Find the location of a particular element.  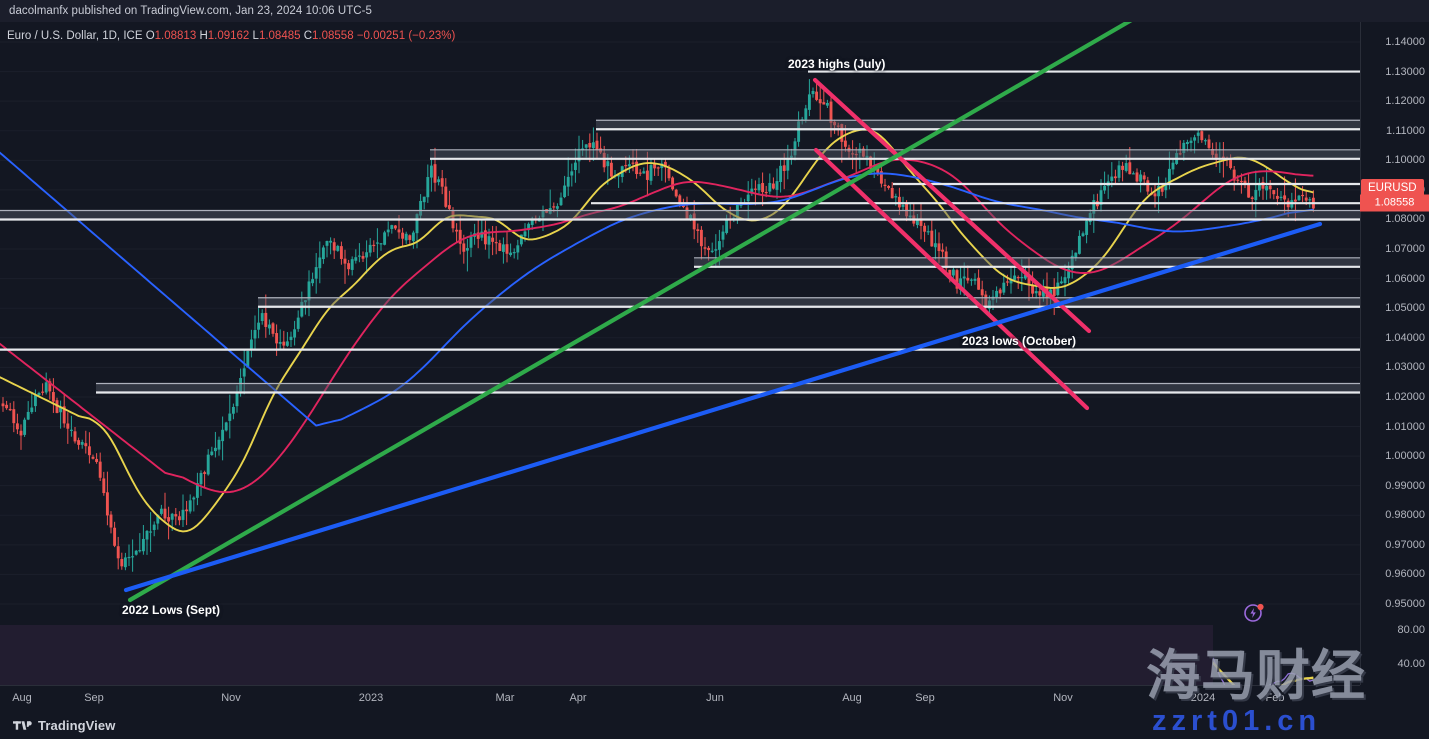

chart-annotation-lows22: 2022 Lows (Sept) is located at coordinates (171, 610).